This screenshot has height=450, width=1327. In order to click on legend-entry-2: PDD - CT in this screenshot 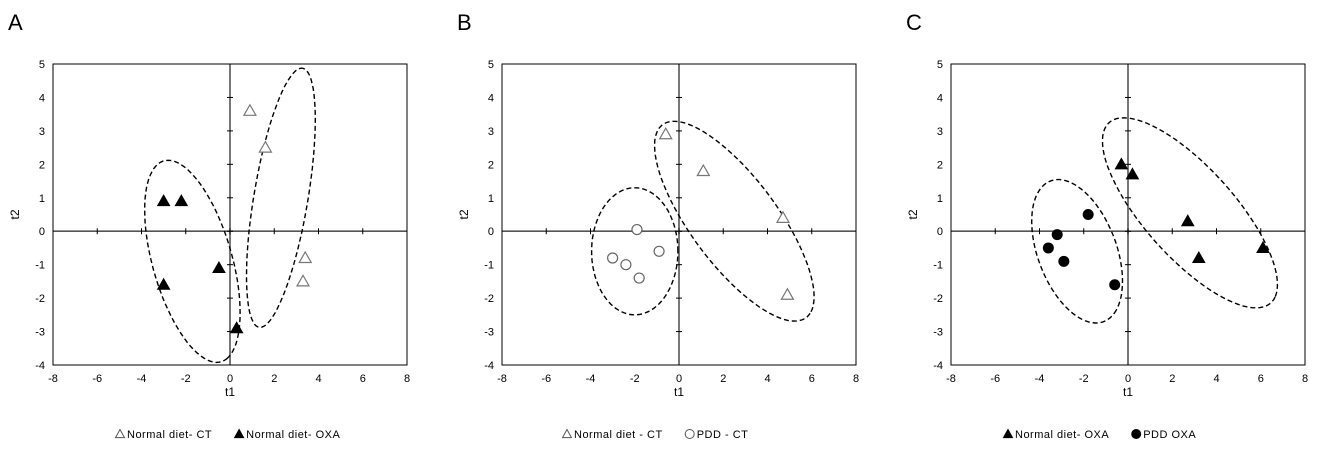, I will do `click(716, 435)`.